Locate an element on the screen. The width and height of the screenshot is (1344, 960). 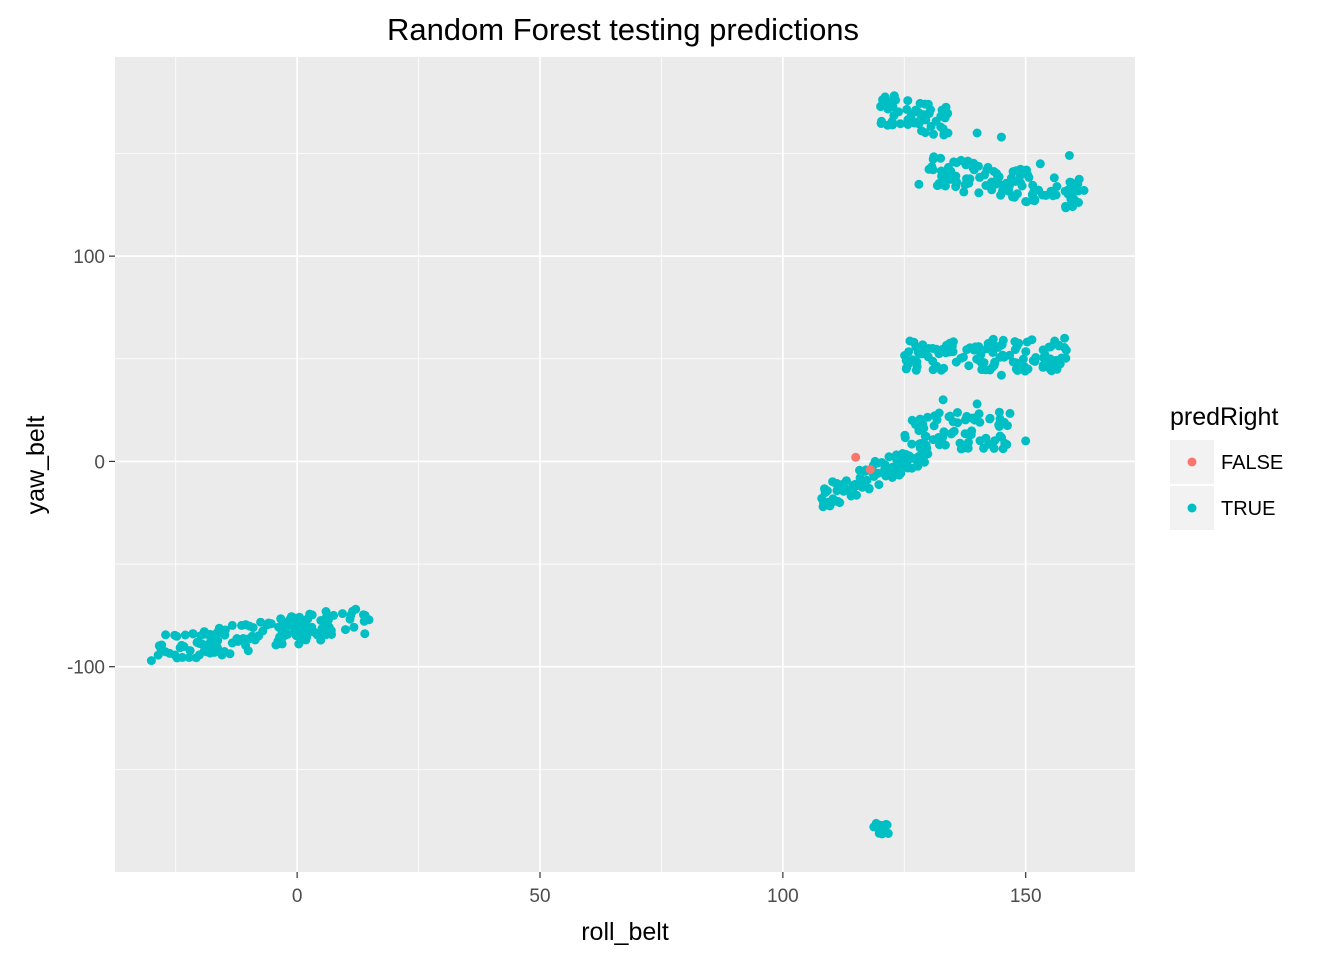
y-axis-title: yaw_belt is located at coordinates (36, 465).